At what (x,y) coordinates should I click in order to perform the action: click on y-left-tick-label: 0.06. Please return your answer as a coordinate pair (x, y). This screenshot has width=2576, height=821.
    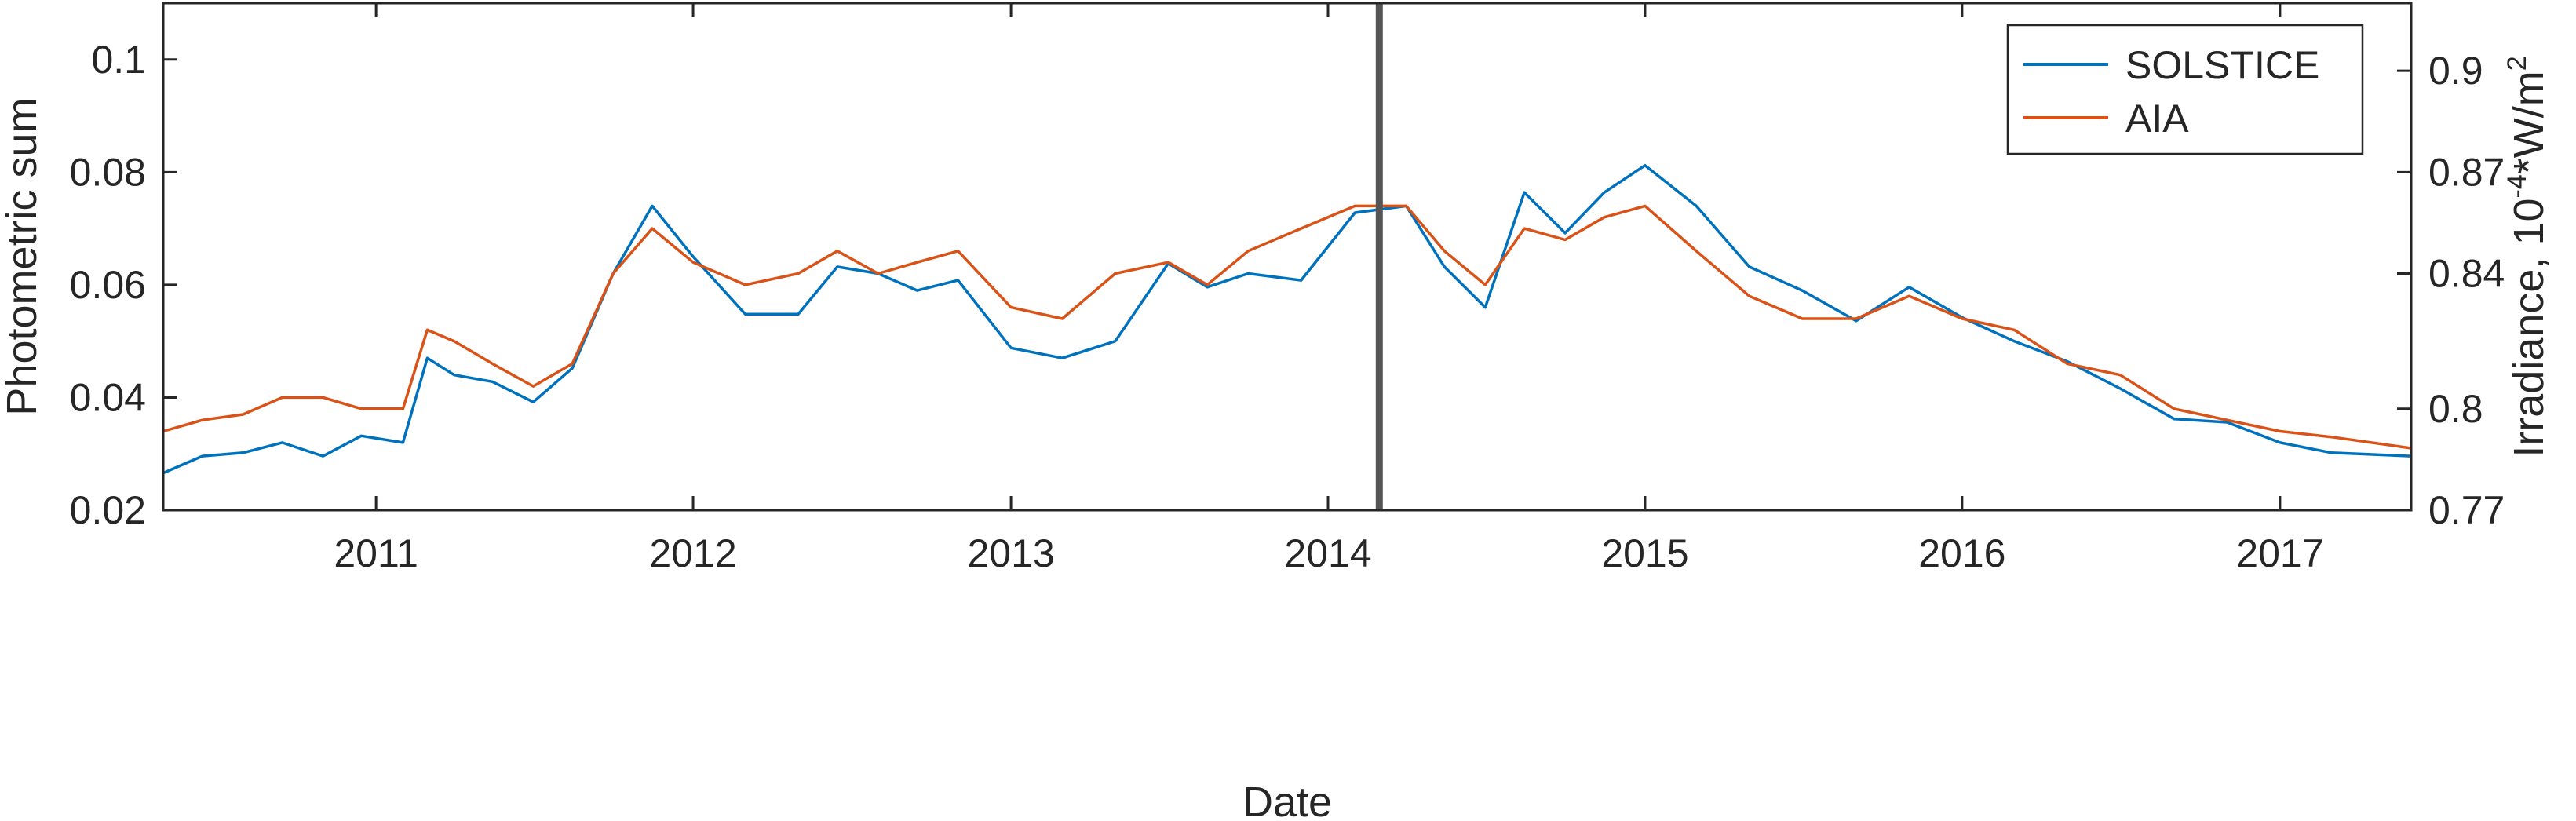
    Looking at the image, I should click on (108, 285).